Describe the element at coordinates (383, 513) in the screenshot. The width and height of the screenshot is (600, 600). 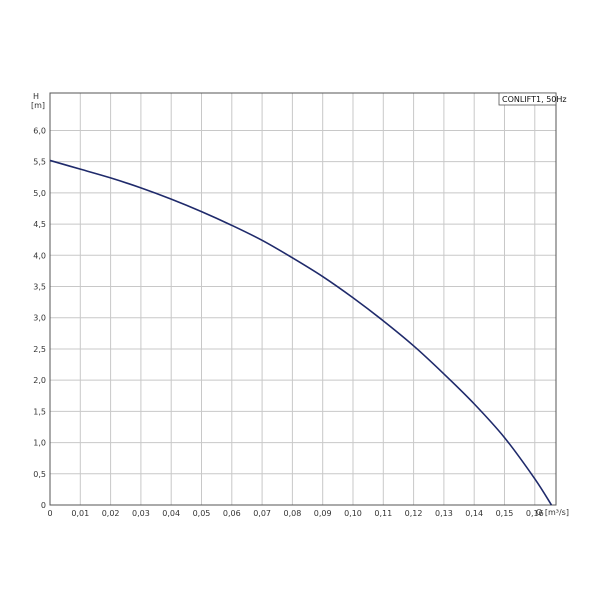
I see `x-tick-label: 0,11` at that location.